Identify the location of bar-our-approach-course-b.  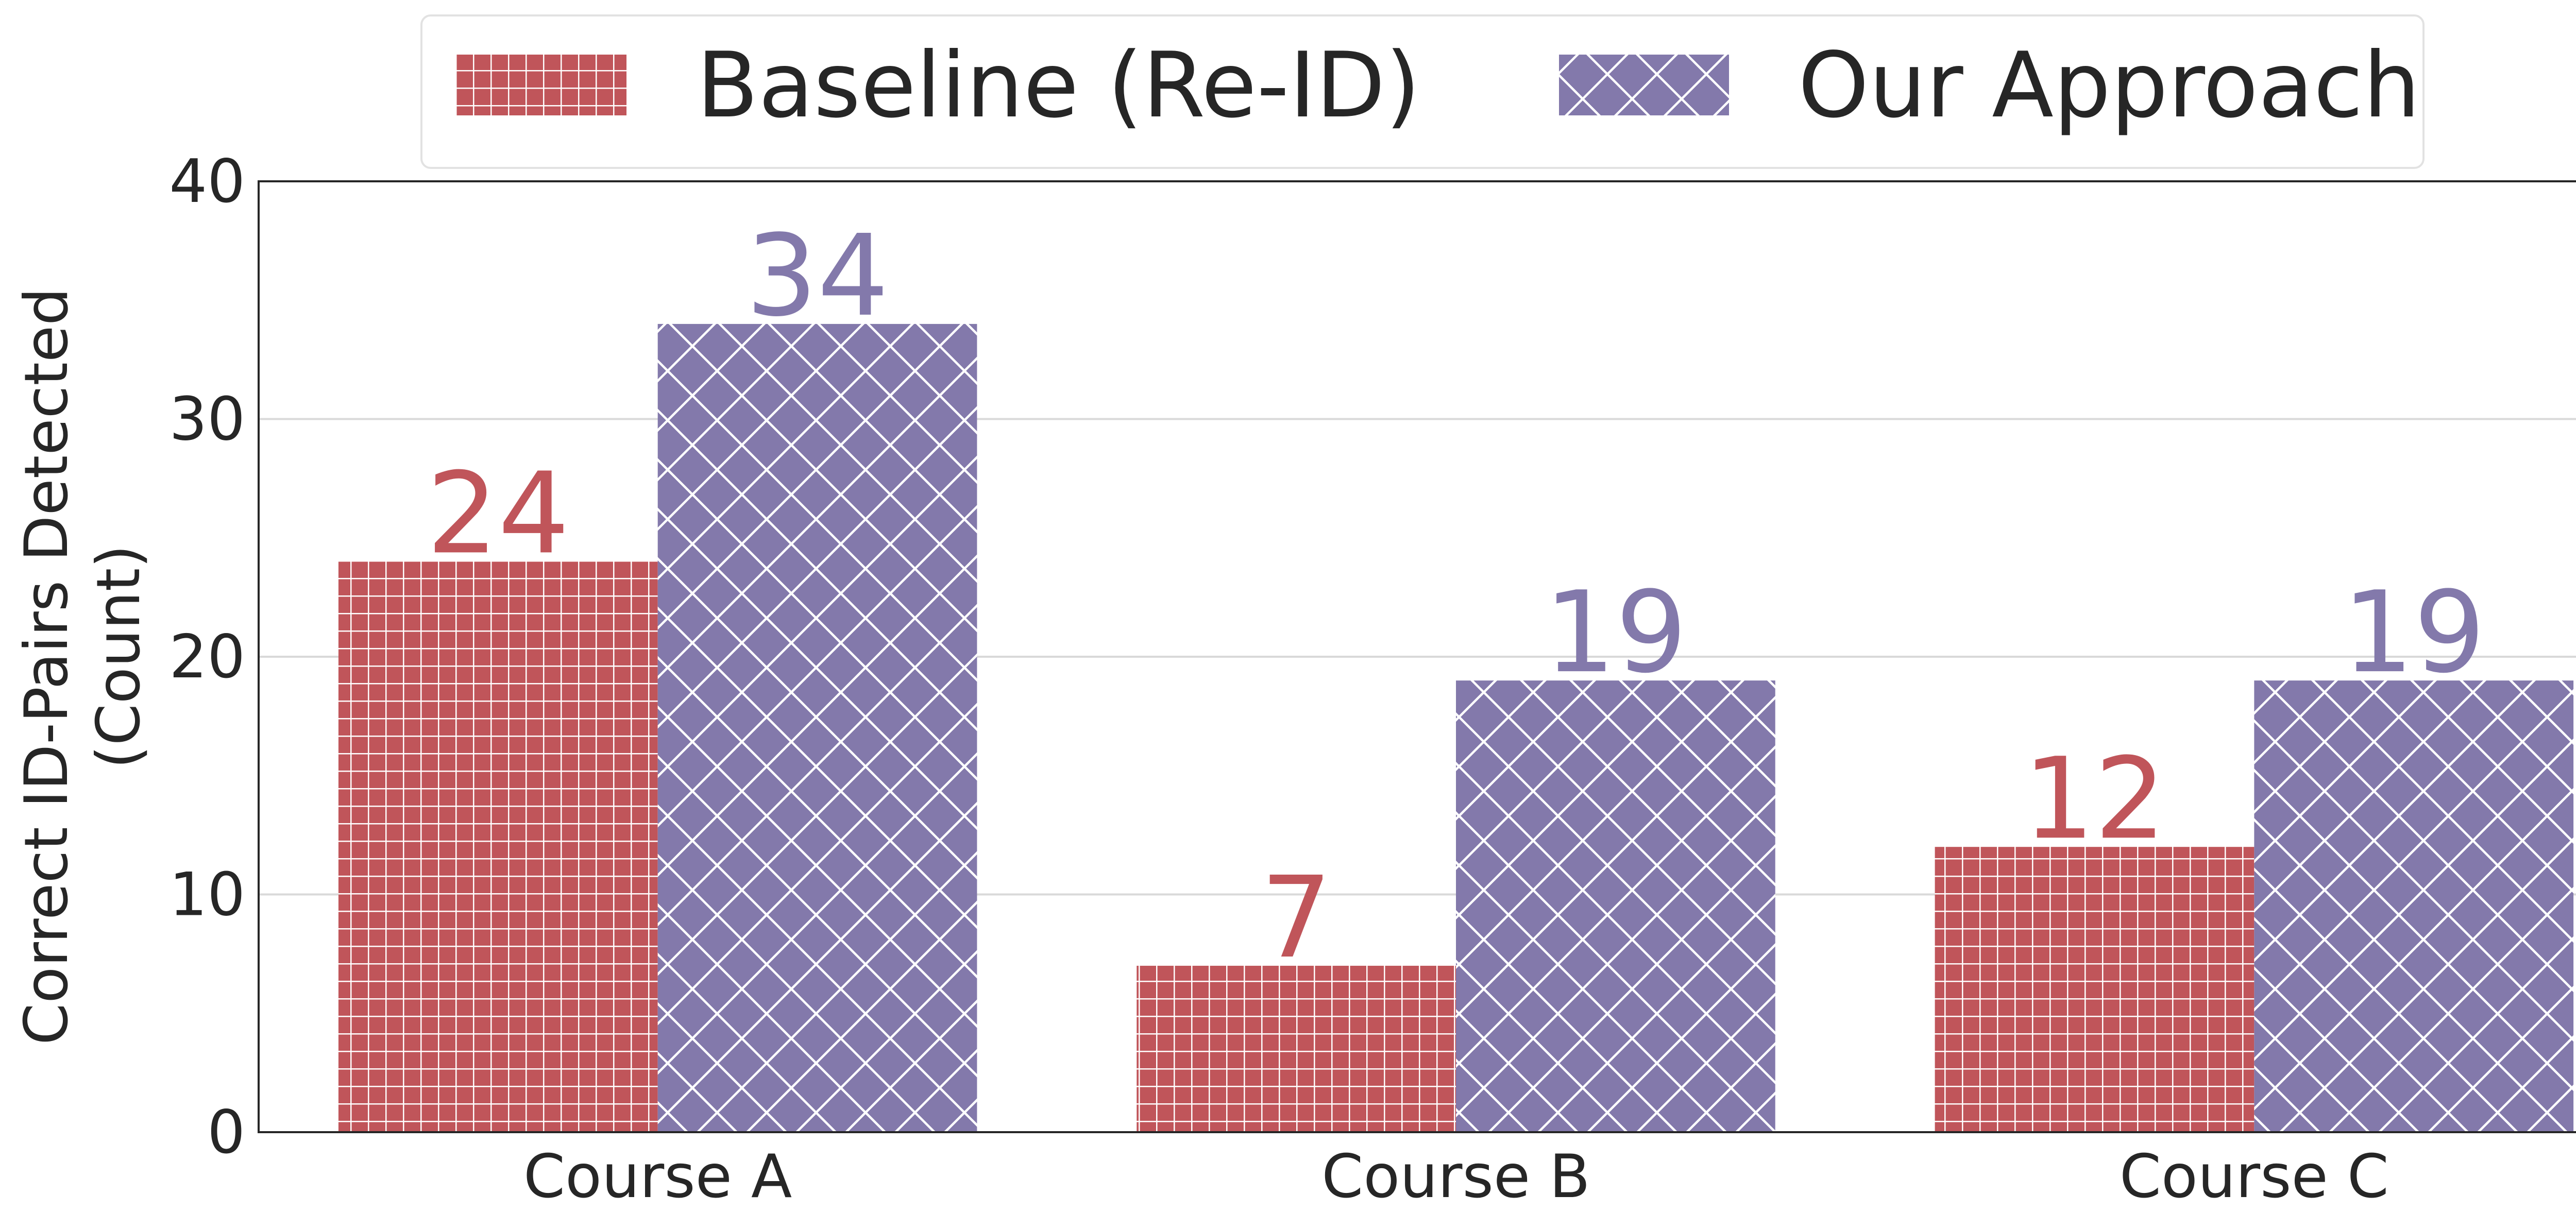
(1615, 906).